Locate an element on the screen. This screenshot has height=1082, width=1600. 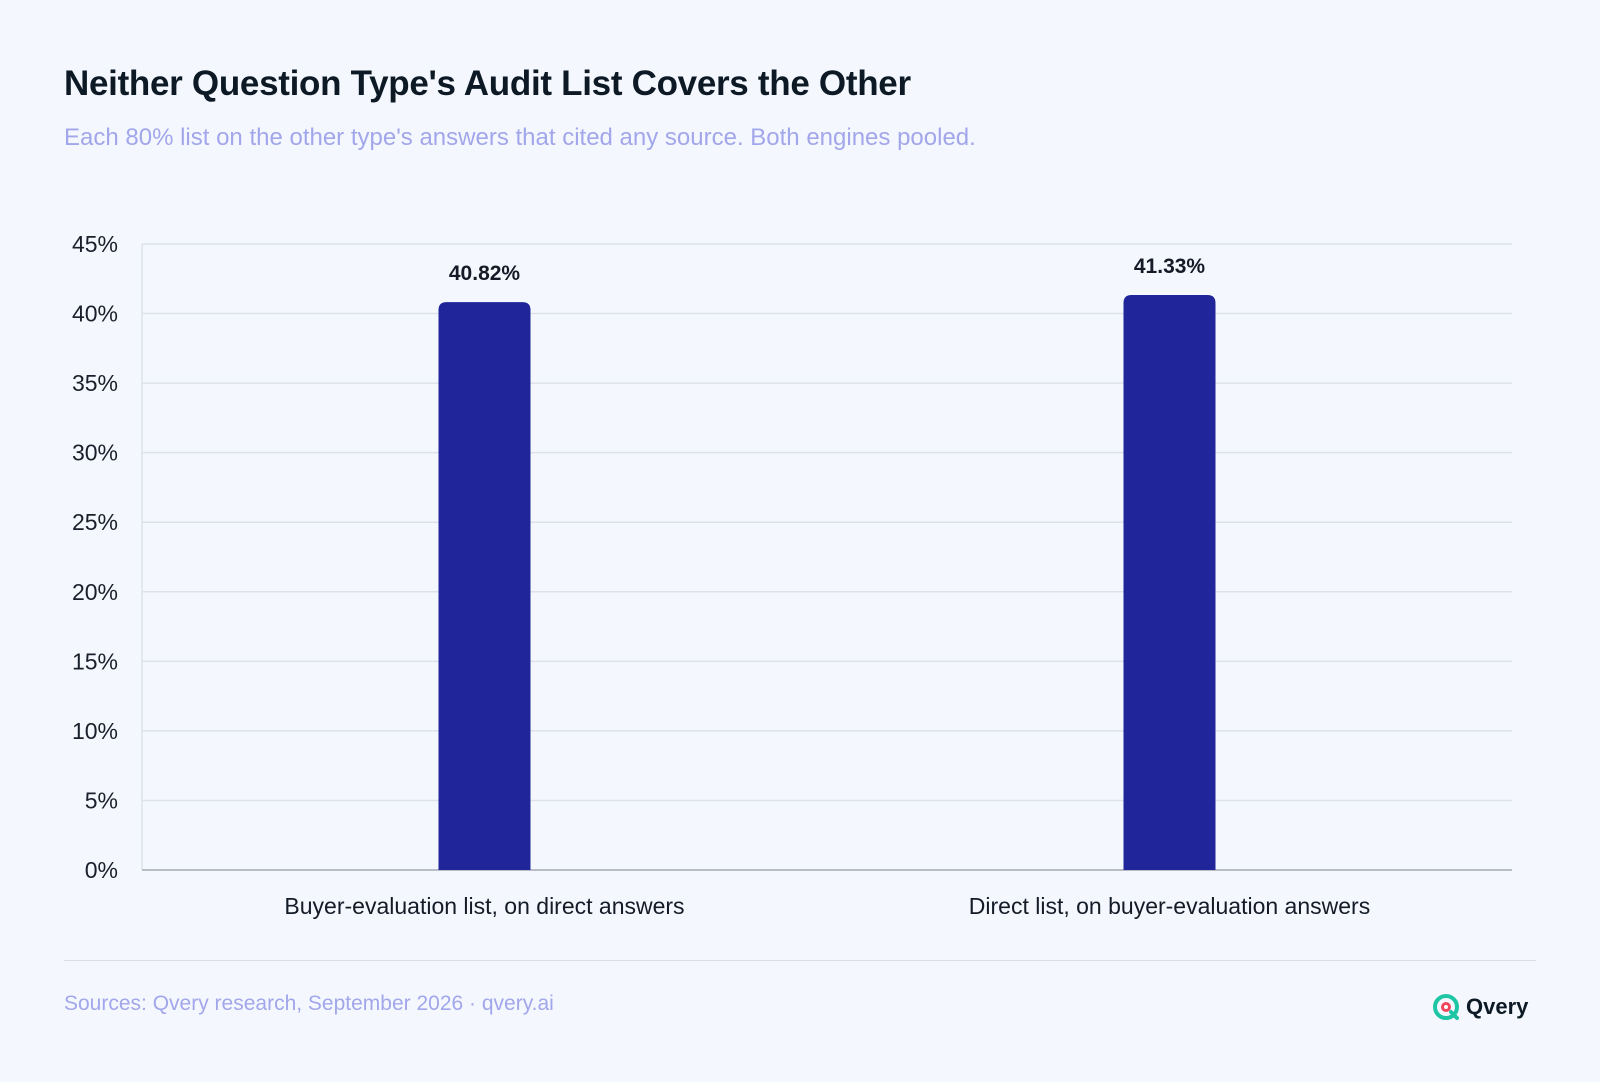
y-tick-label: 10% is located at coordinates (95, 731).